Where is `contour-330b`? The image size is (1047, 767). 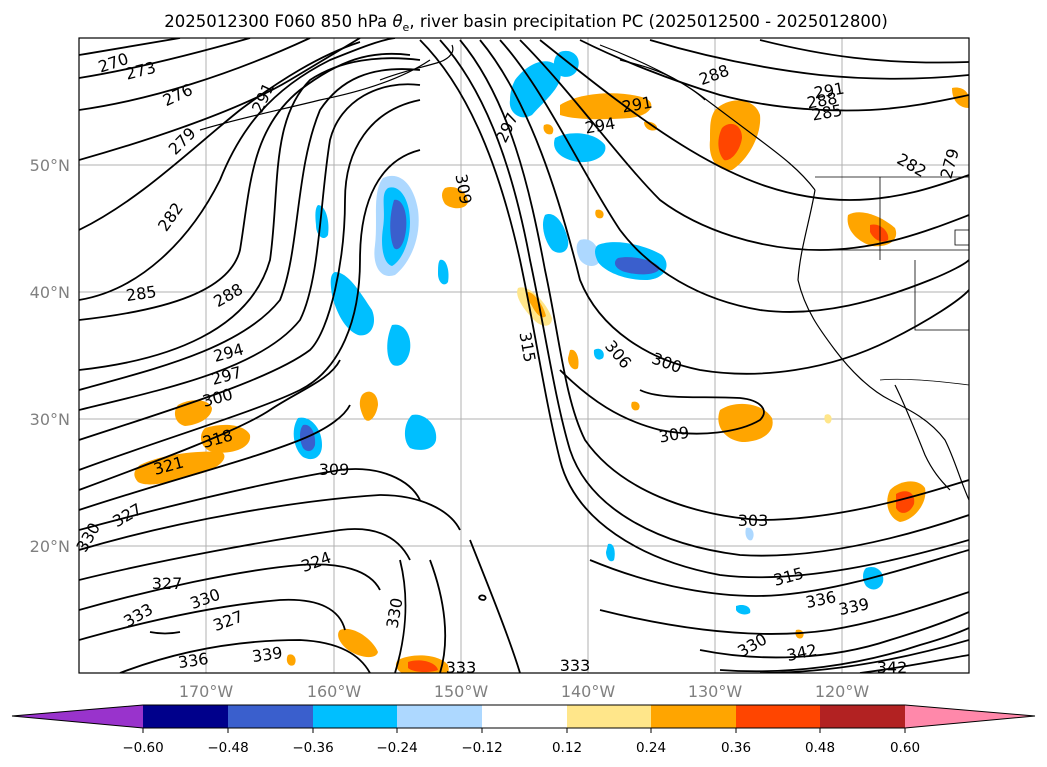 contour-330b is located at coordinates (834, 635).